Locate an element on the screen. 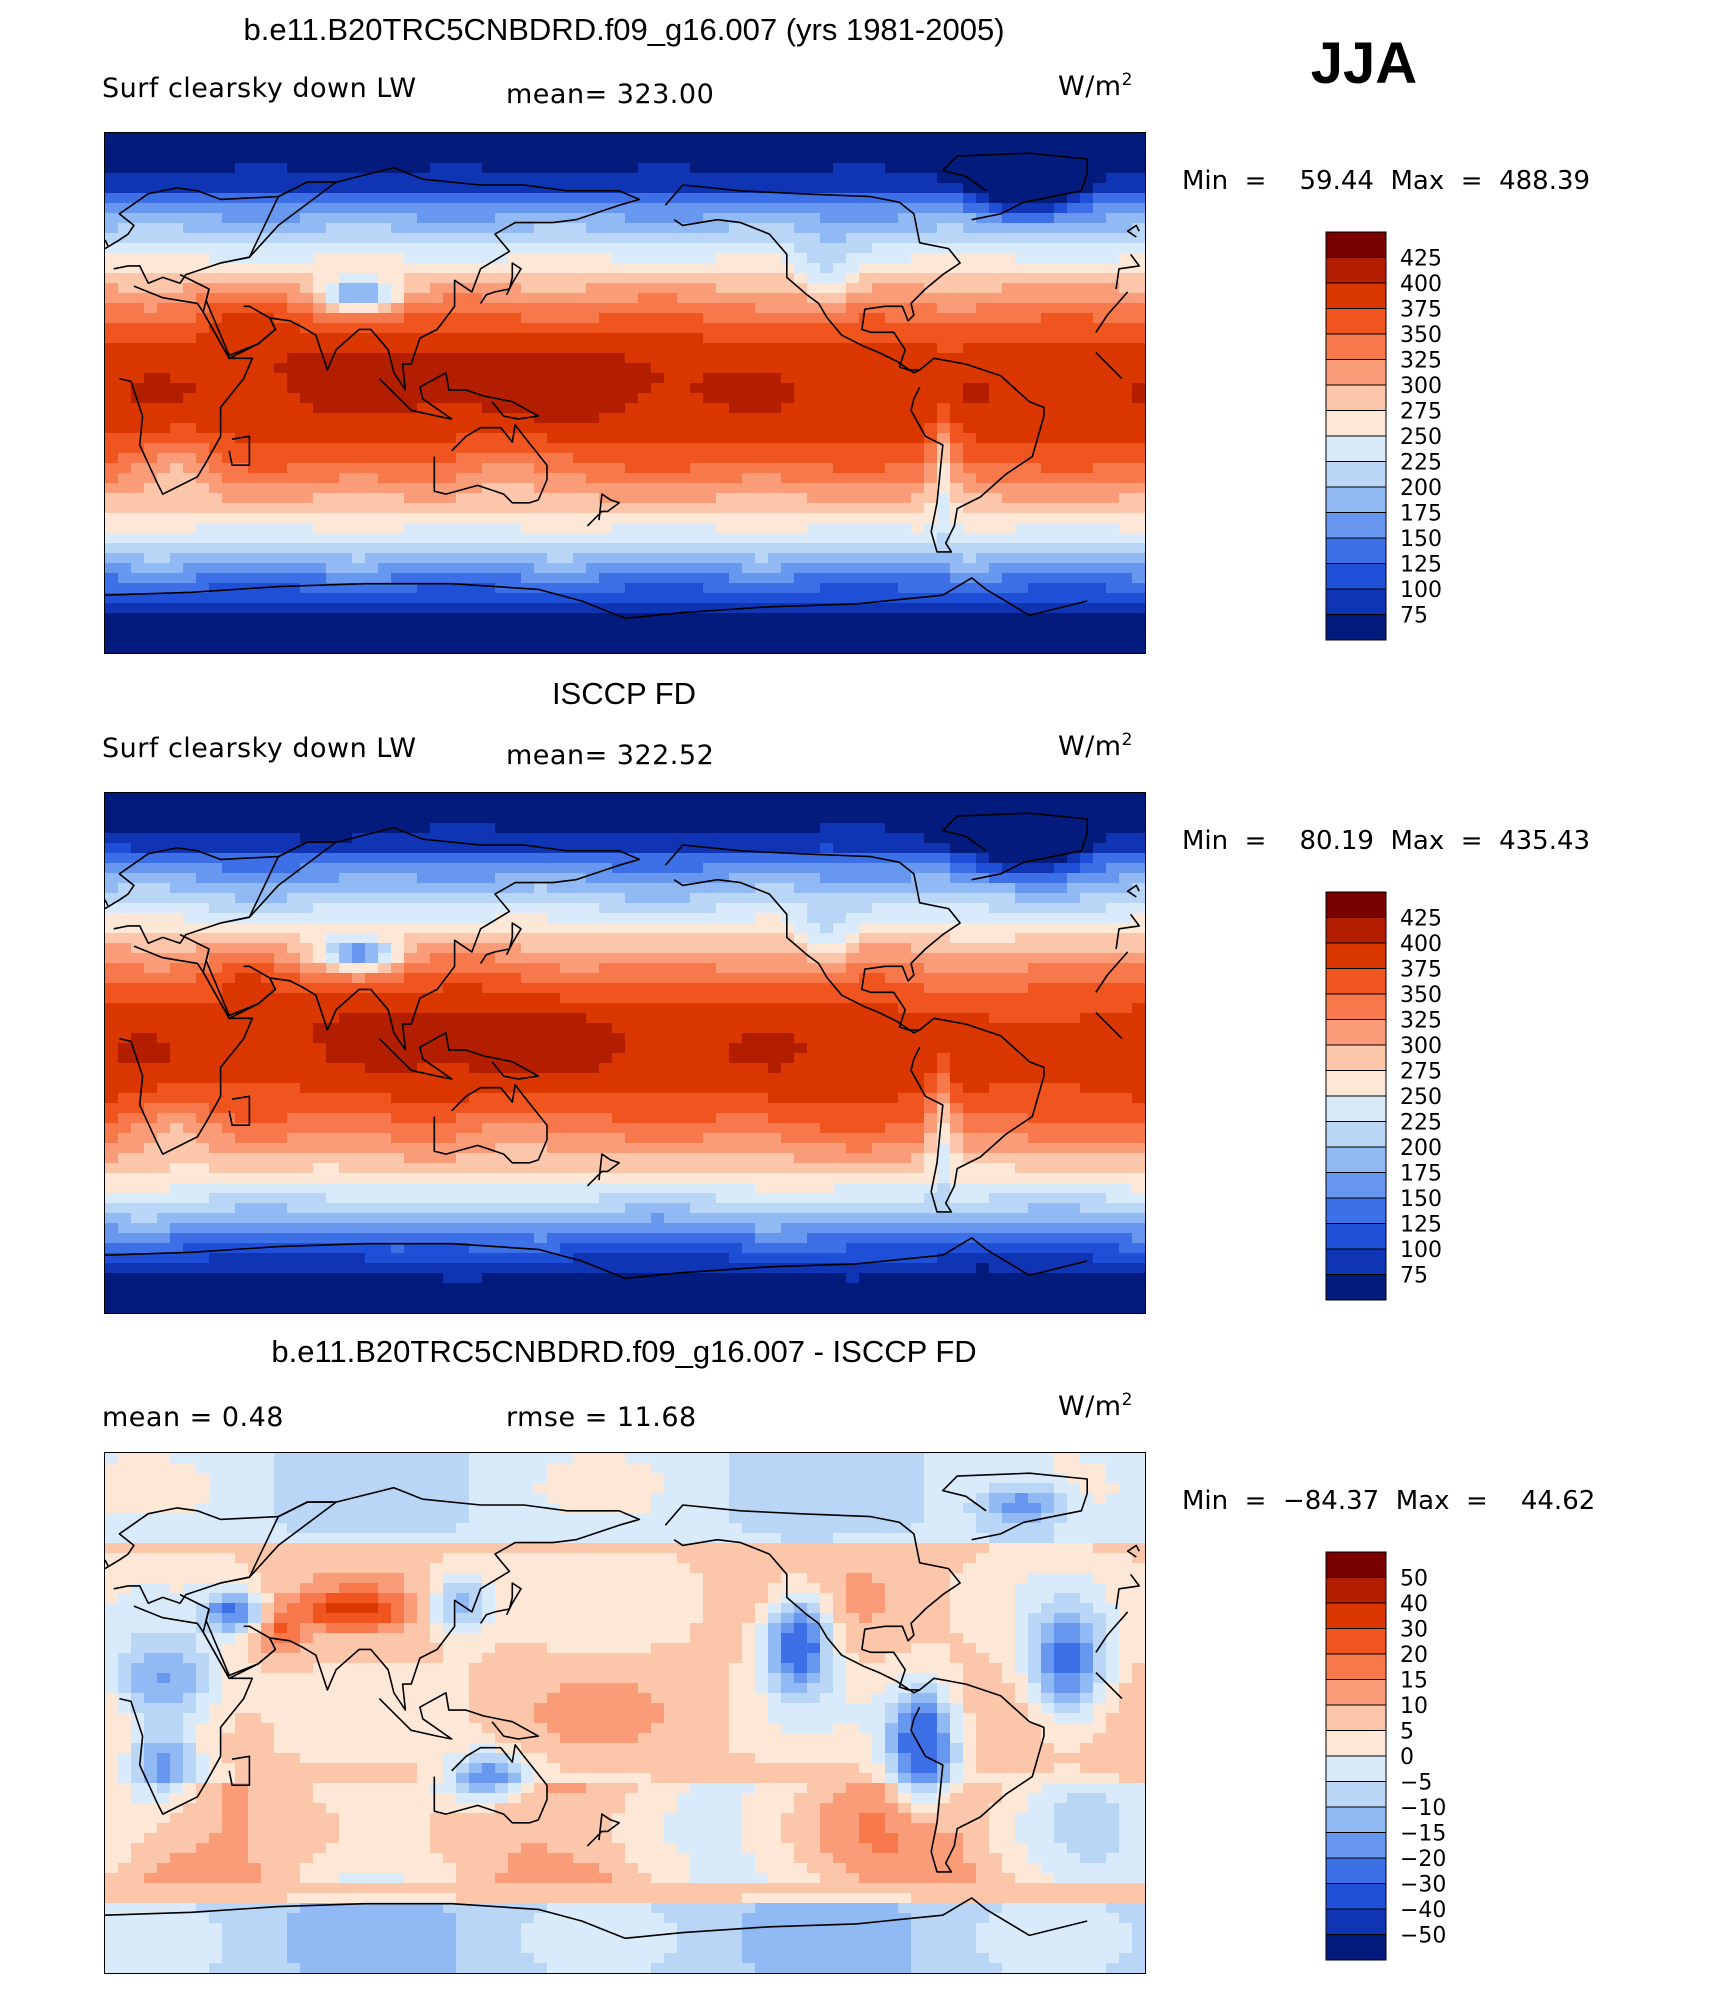  colorbar-swatch is located at coordinates (1356, 601).